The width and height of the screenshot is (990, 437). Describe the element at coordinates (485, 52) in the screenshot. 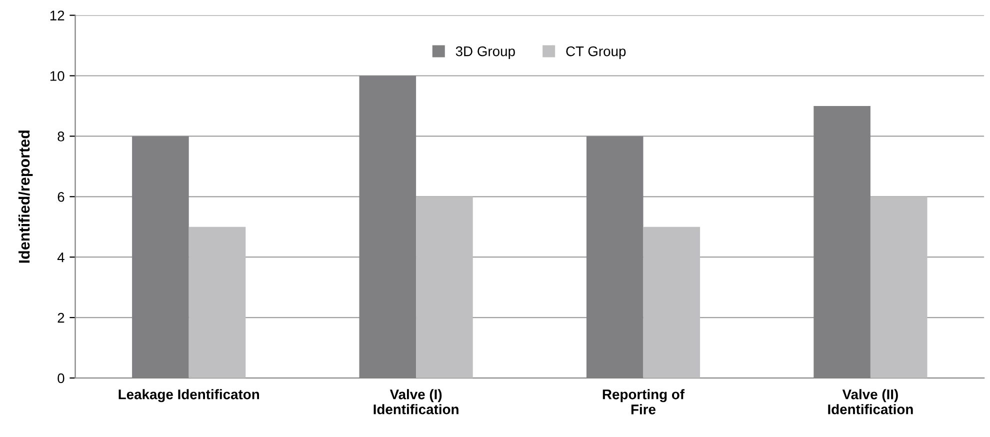

I see `legend-label: 3D Group` at that location.